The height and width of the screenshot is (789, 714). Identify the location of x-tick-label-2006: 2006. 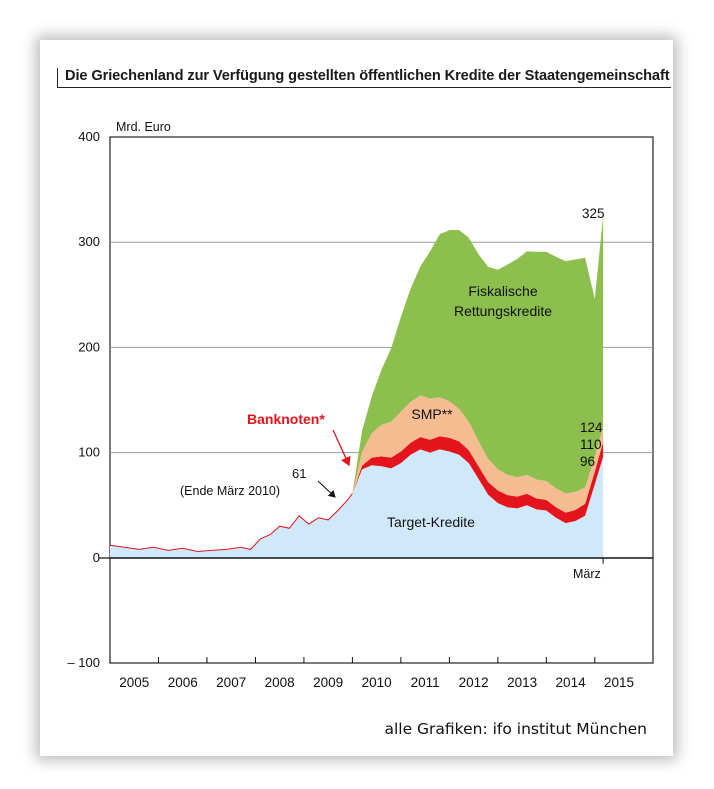
(183, 682).